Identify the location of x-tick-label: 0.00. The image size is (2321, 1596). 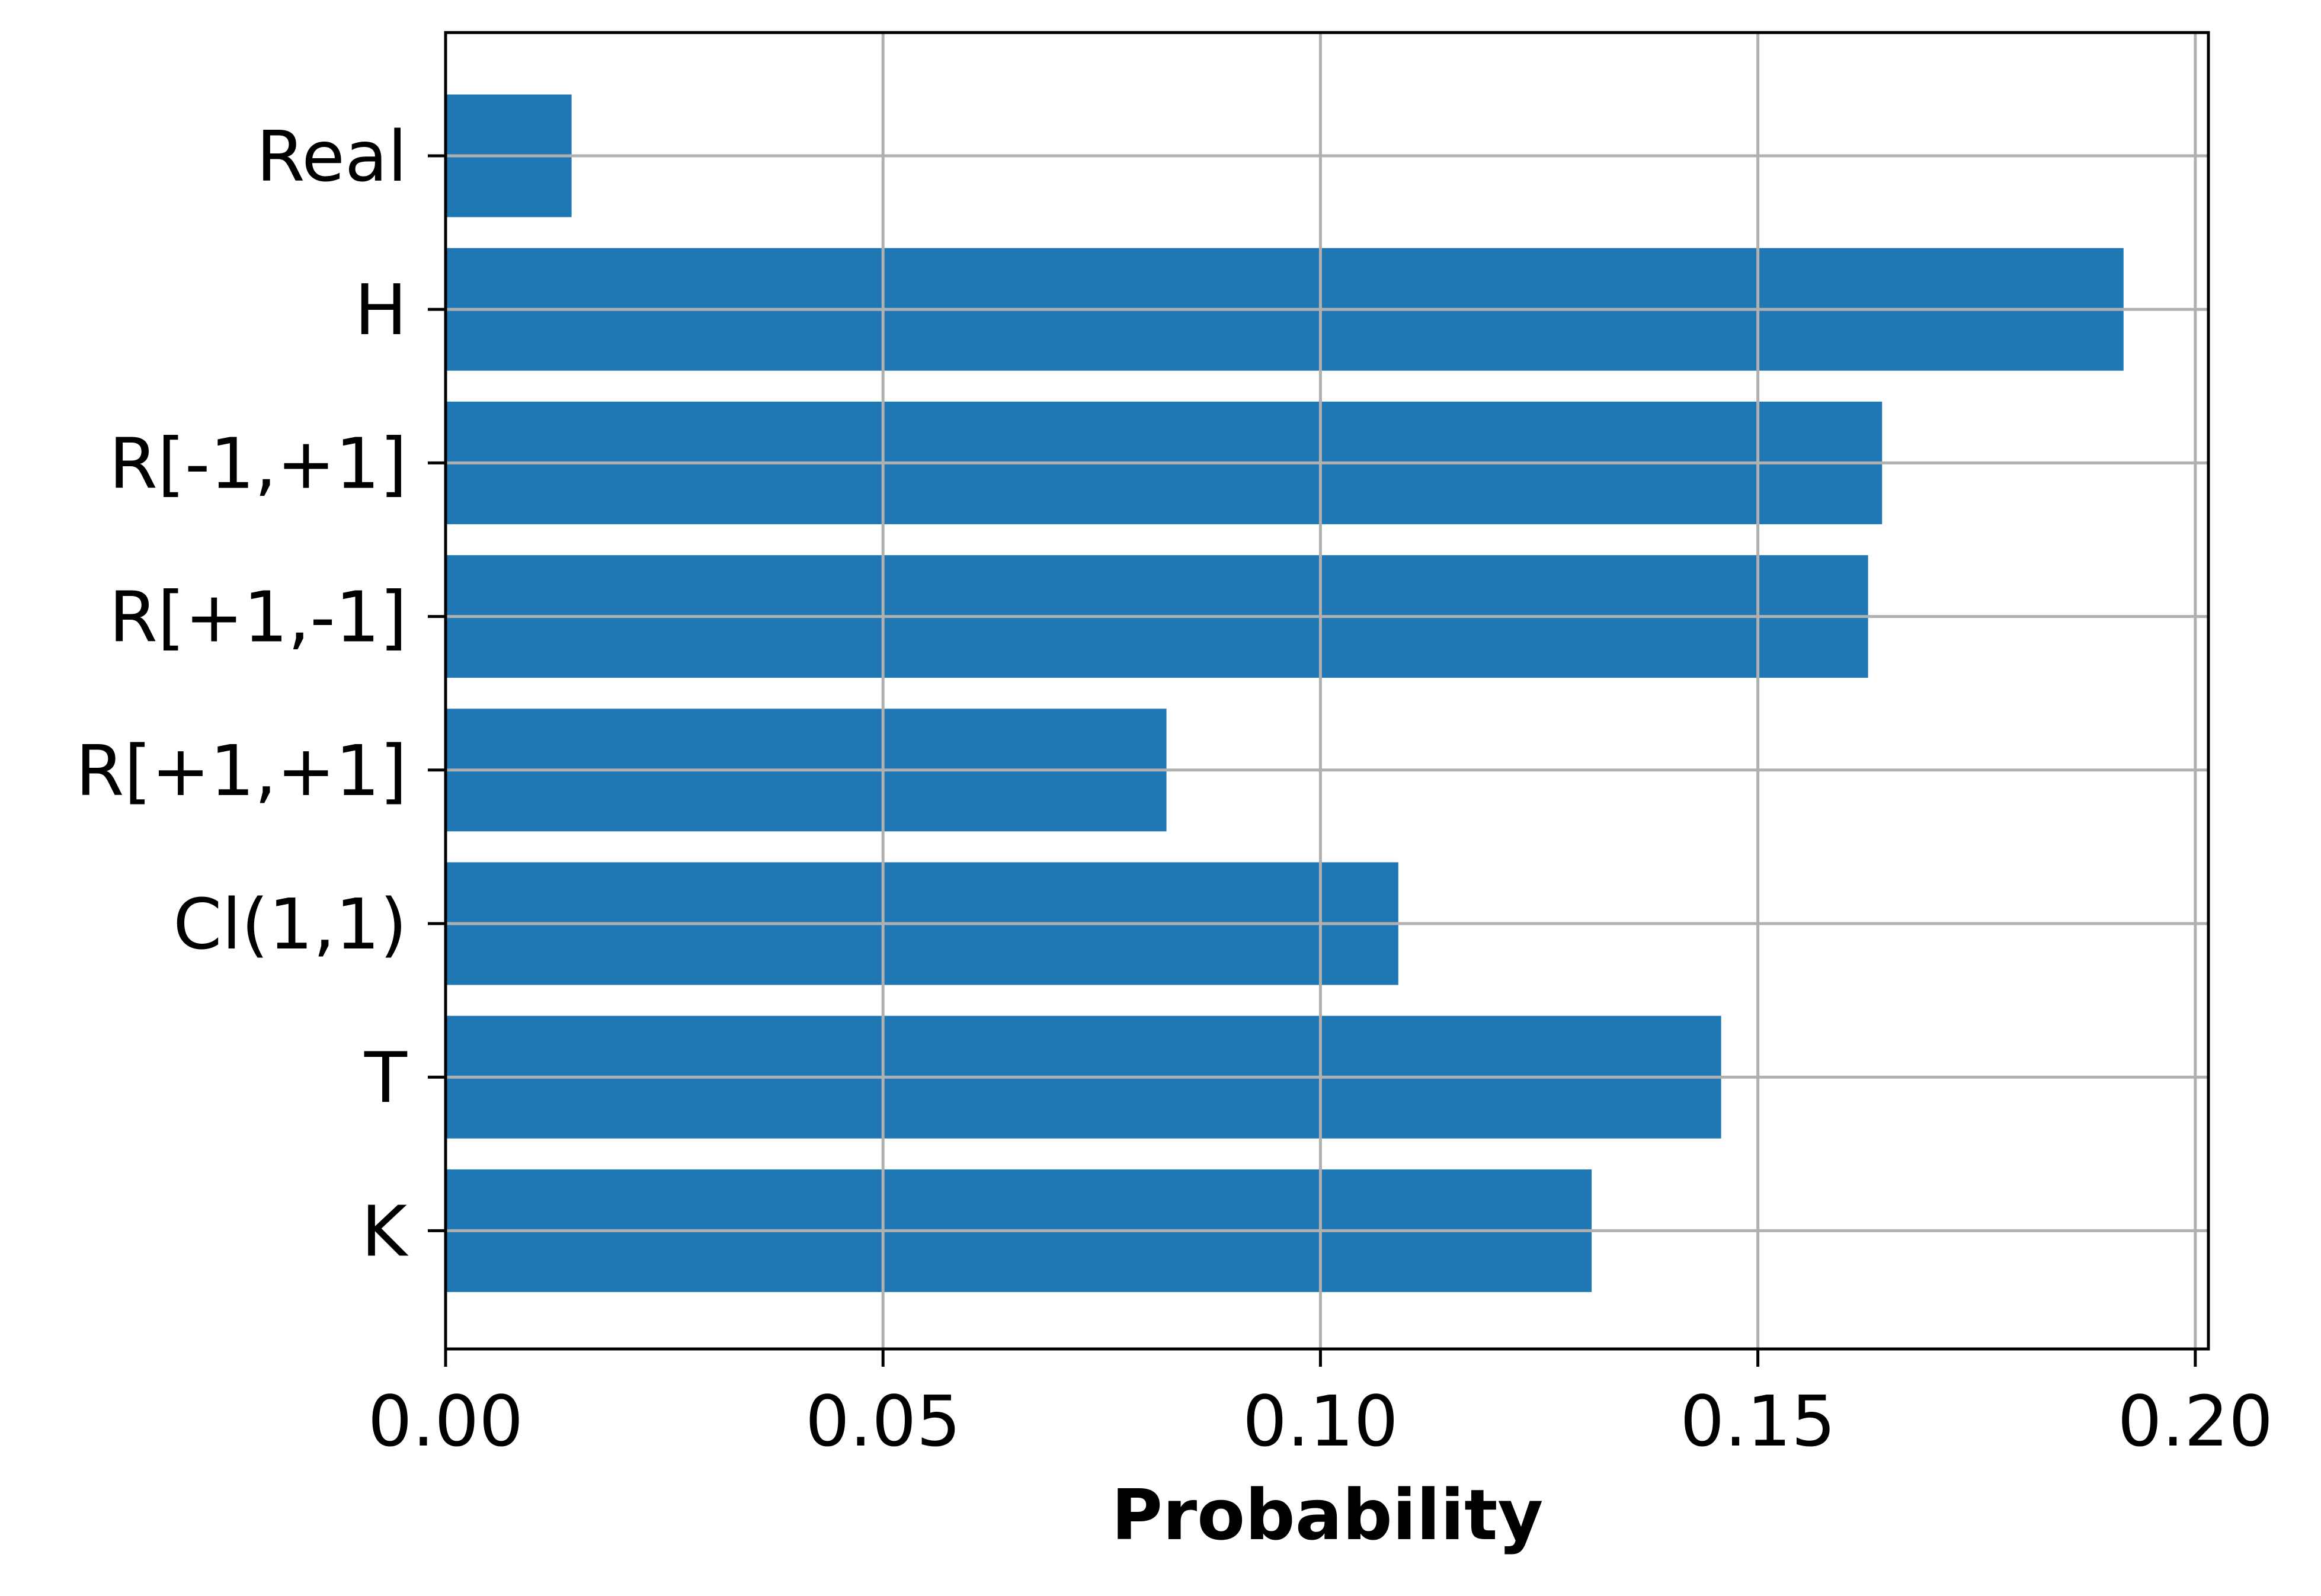
(446, 1421).